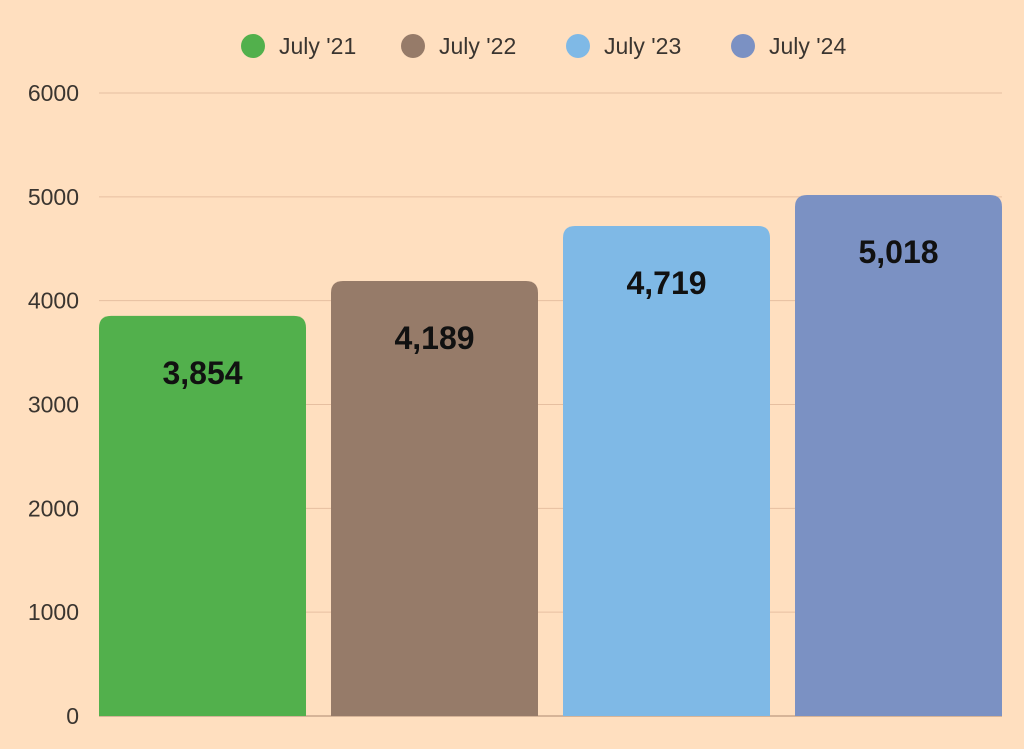 The image size is (1024, 749). I want to click on y-tick-label: 4000, so click(53, 301).